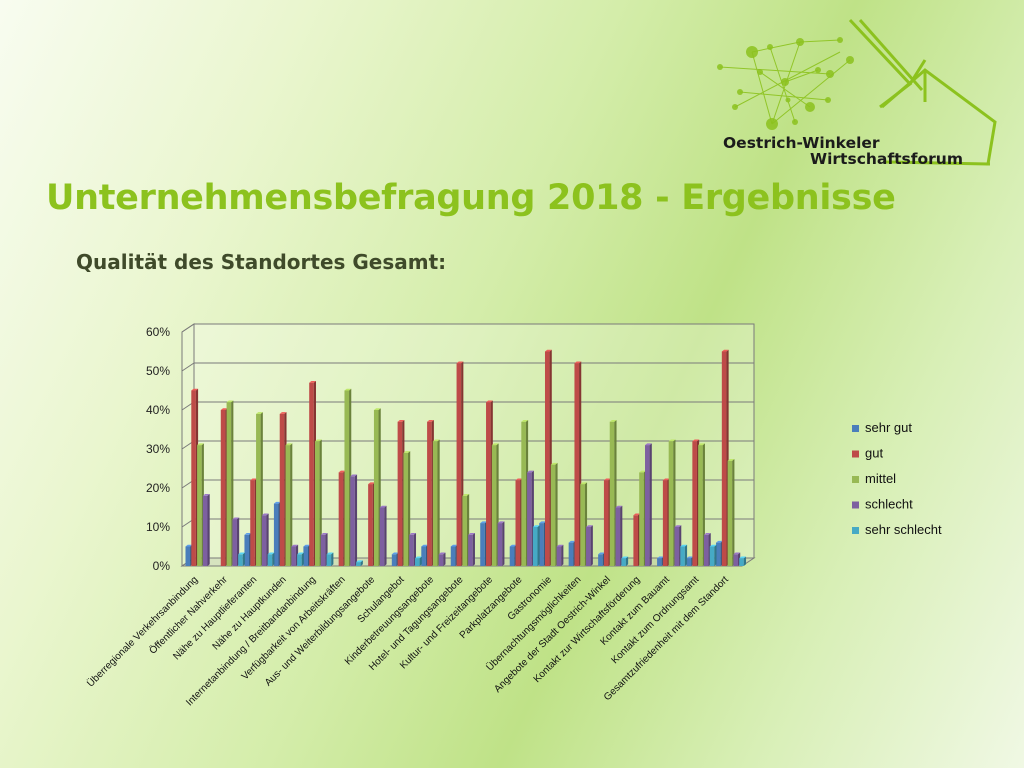 Image resolution: width=1024 pixels, height=768 pixels. Describe the element at coordinates (801, 143) in the screenshot. I see `logo-text-line1: Oestrich-Winkeler` at that location.